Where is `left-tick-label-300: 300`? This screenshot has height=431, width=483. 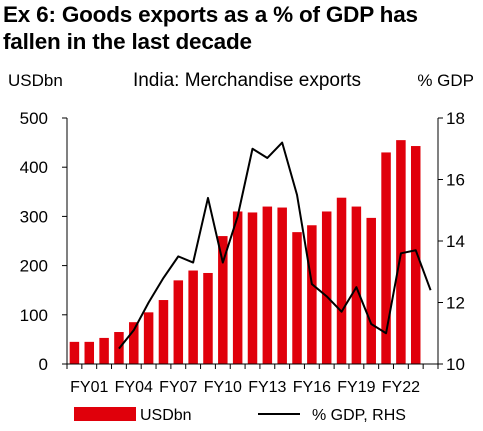
left-tick-label-300: 300 is located at coordinates (34, 216).